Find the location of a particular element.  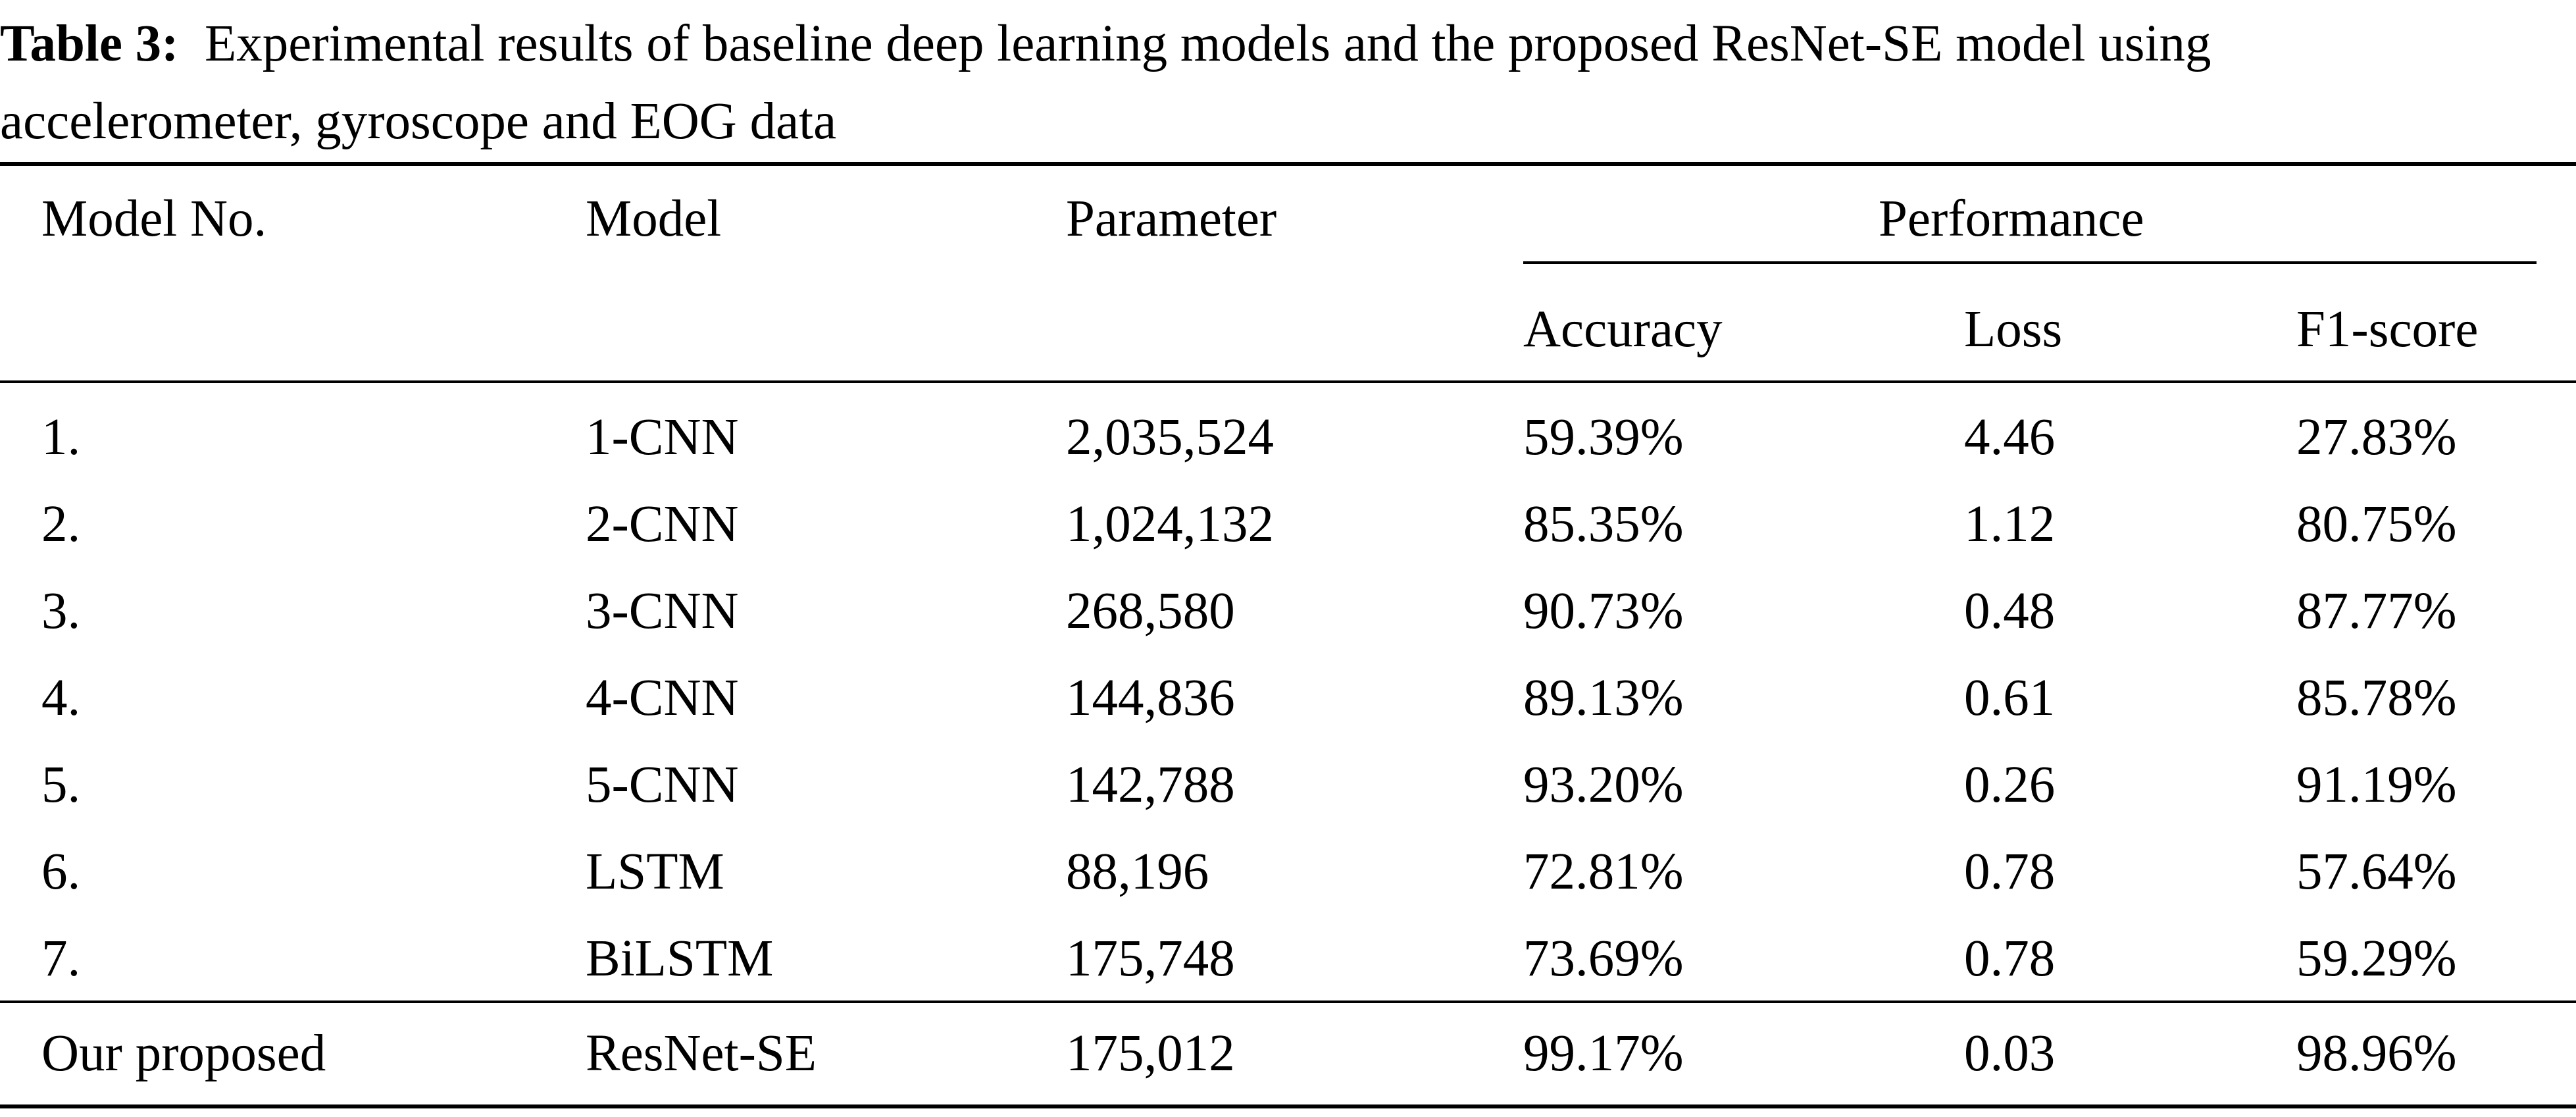

cell-loss: 0.61 is located at coordinates (2010, 698).